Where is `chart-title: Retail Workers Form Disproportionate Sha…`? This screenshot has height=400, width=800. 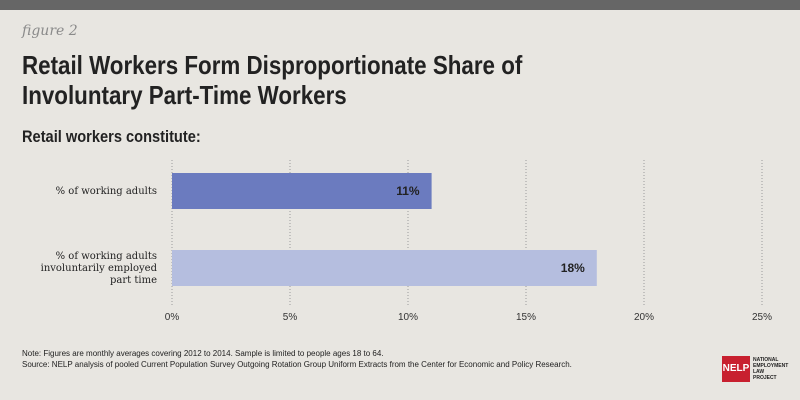 chart-title: Retail Workers Form Disproportionate Sha… is located at coordinates (331, 80).